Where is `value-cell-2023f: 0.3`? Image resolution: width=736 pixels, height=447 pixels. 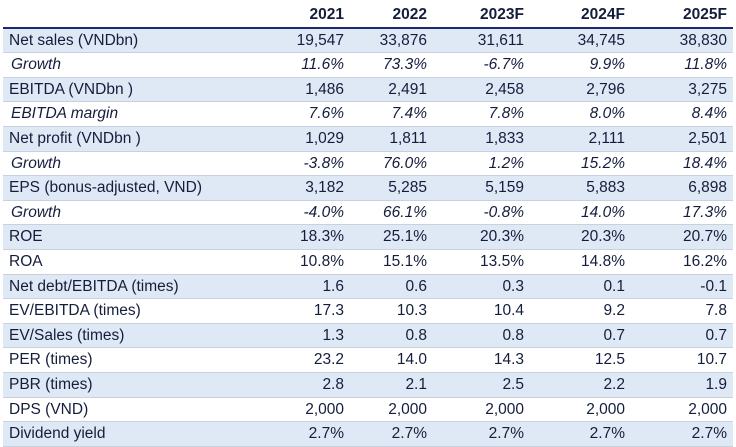
value-cell-2023f: 0.3 is located at coordinates (481, 287).